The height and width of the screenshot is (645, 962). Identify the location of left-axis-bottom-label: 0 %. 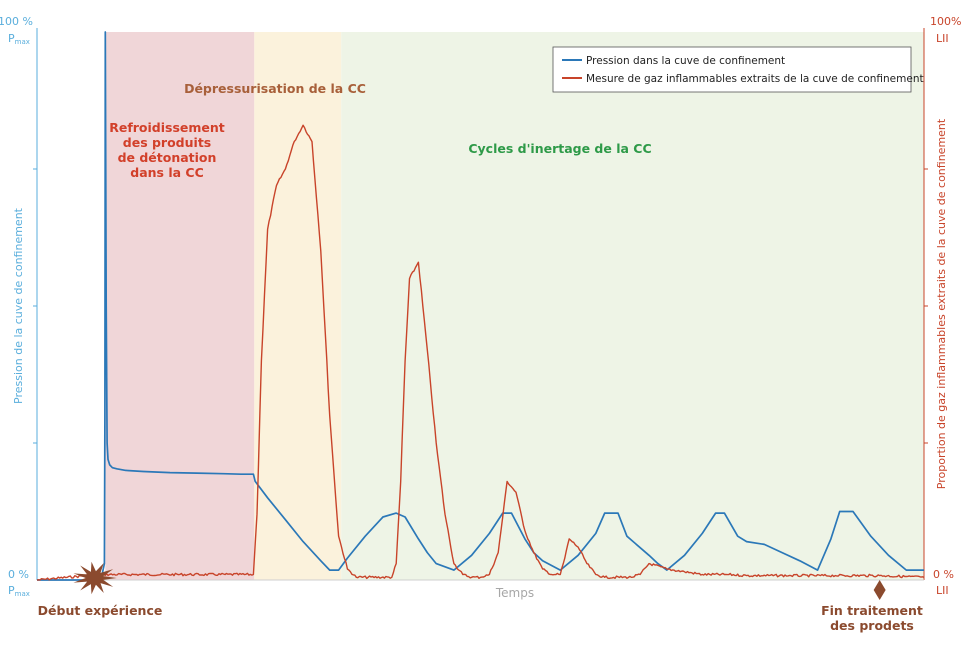
(18, 574).